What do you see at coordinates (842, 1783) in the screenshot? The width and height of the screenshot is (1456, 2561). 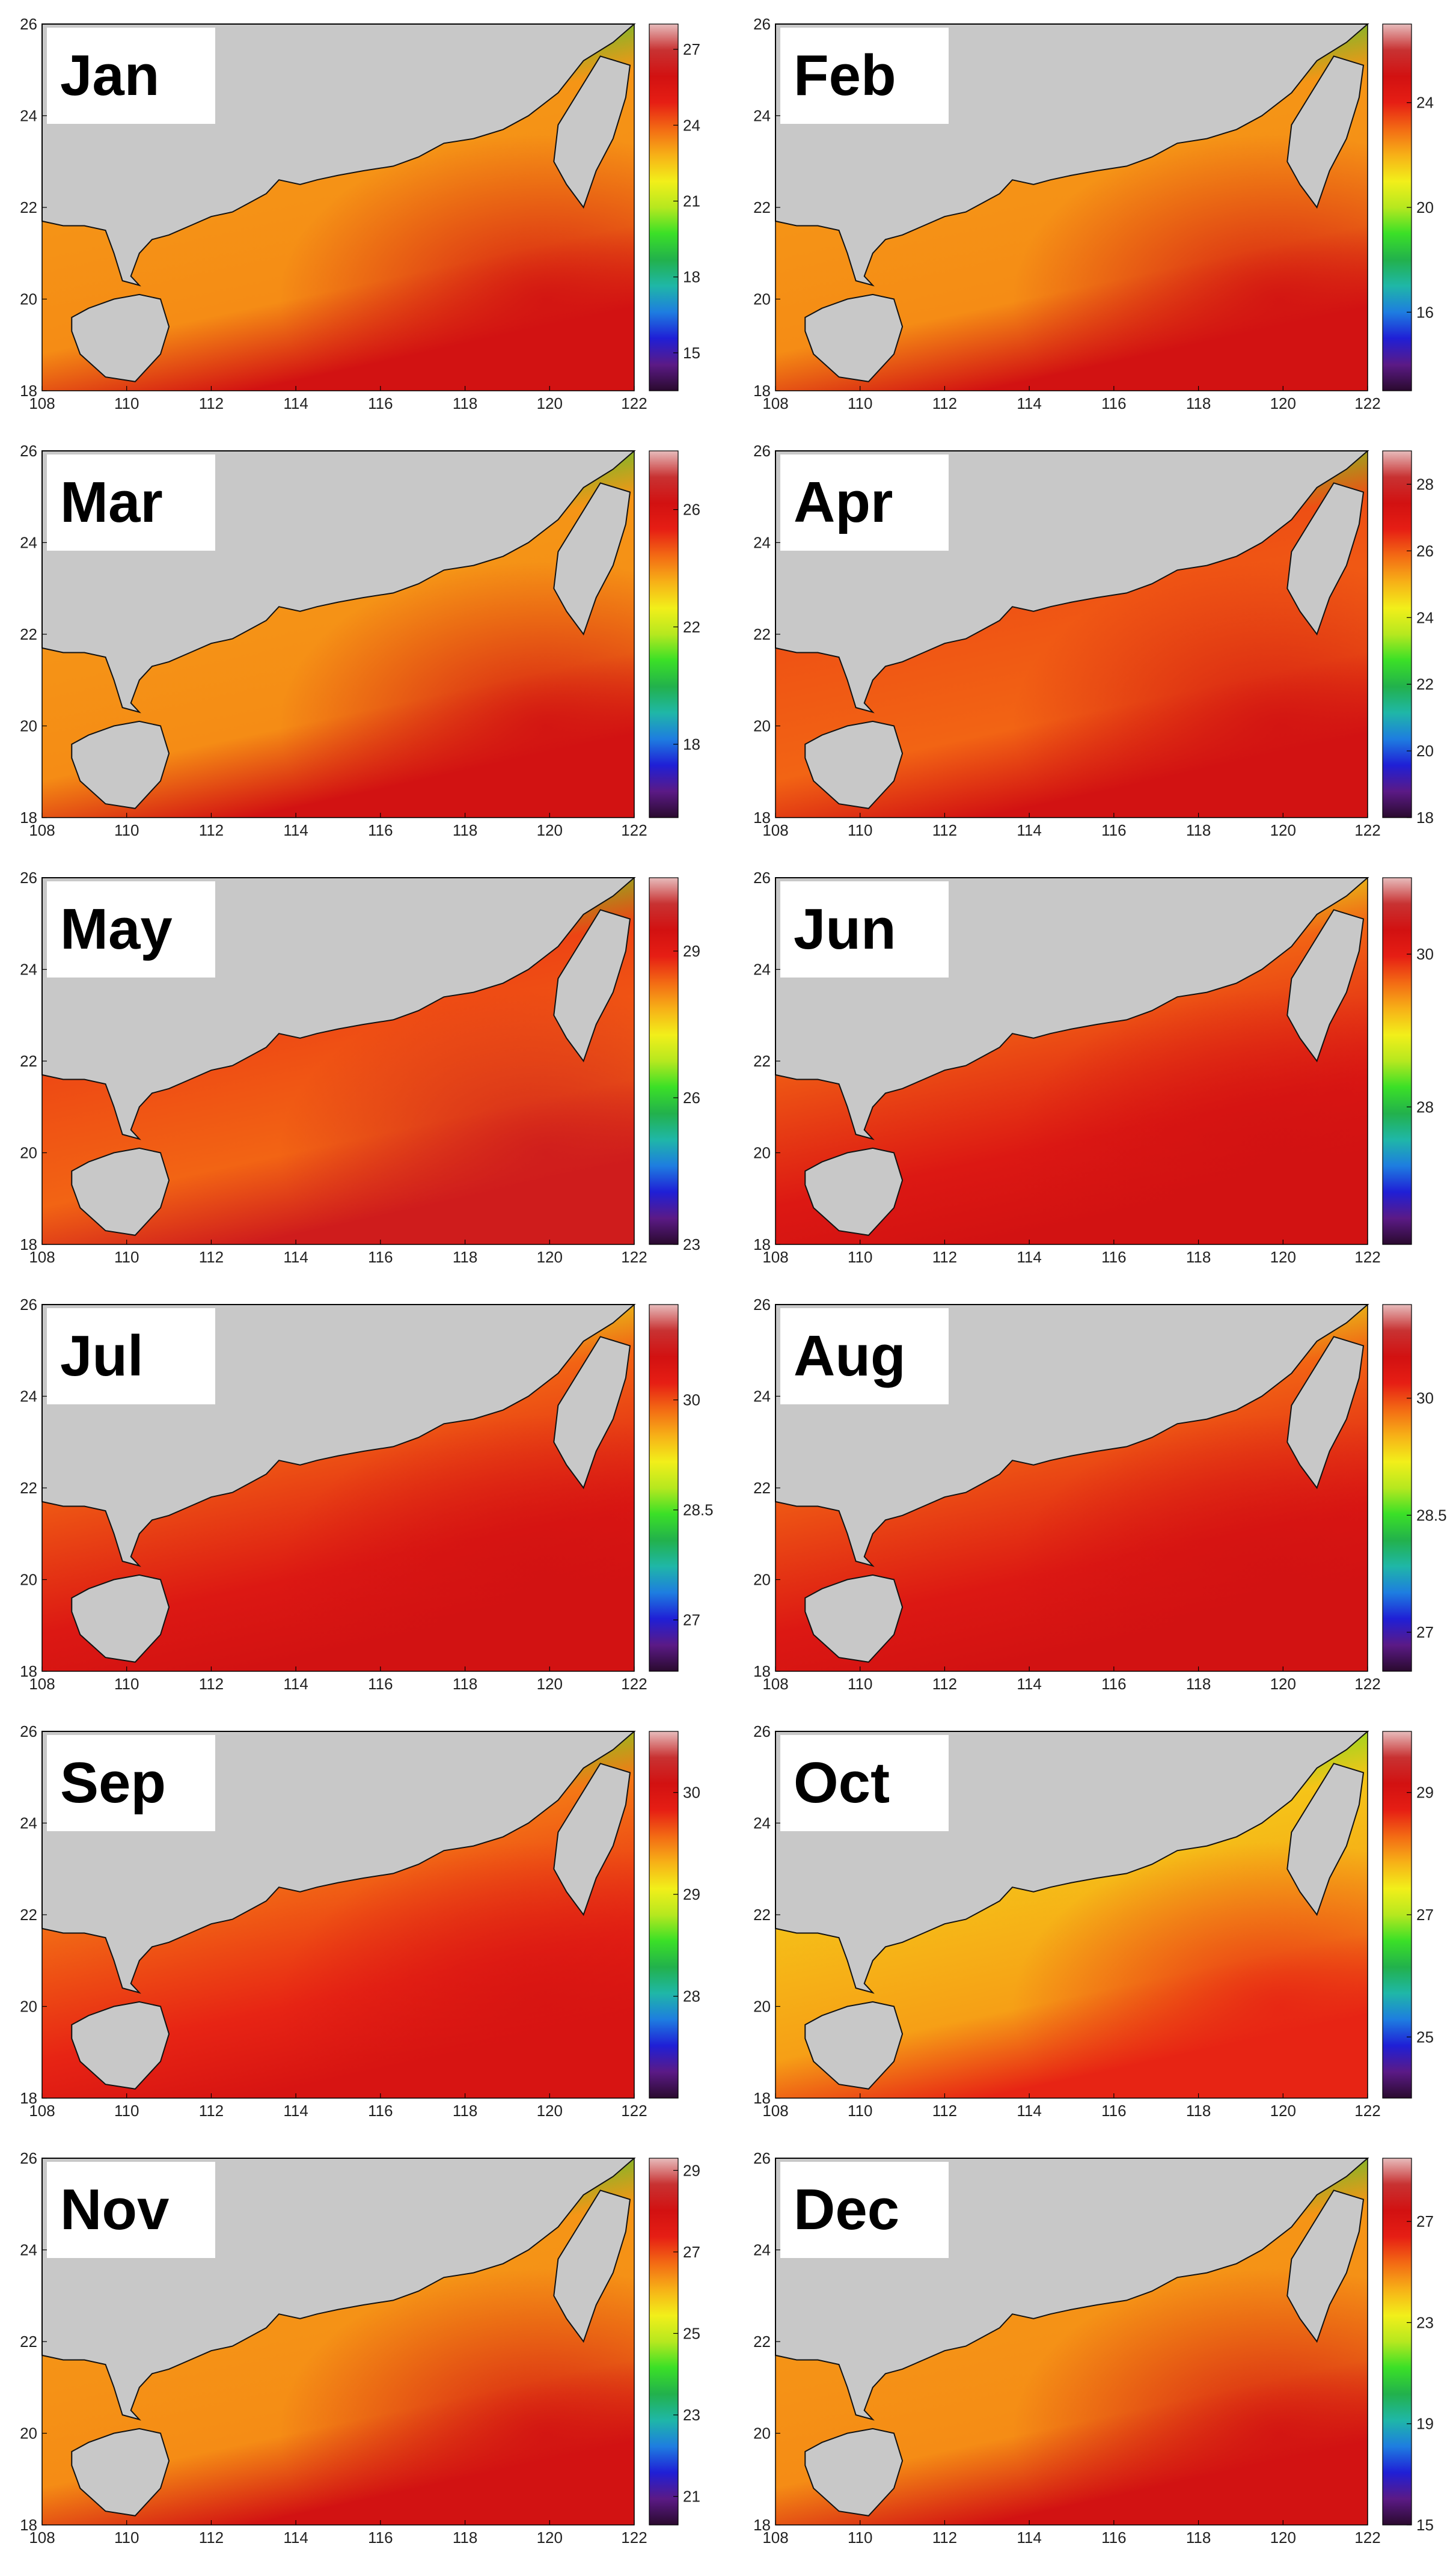 I see `month-label: Oct` at bounding box center [842, 1783].